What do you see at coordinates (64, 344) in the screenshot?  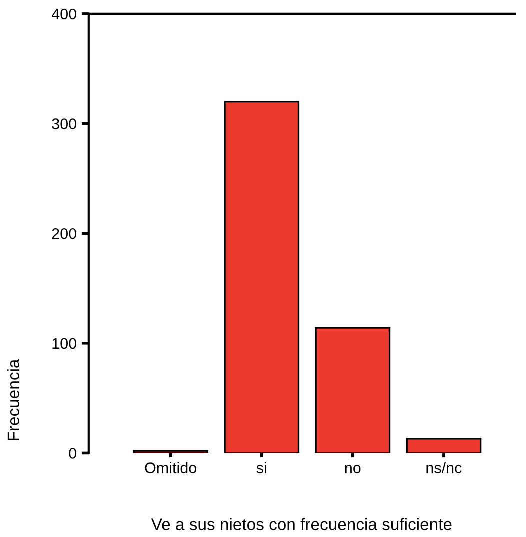 I see `y-tick-label: 100` at bounding box center [64, 344].